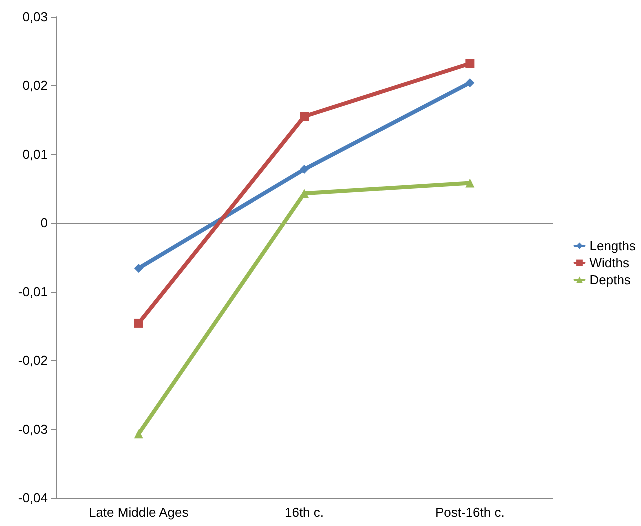 This screenshot has height=526, width=641. What do you see at coordinates (33, 292) in the screenshot?
I see `y-tick-label: -0,01` at bounding box center [33, 292].